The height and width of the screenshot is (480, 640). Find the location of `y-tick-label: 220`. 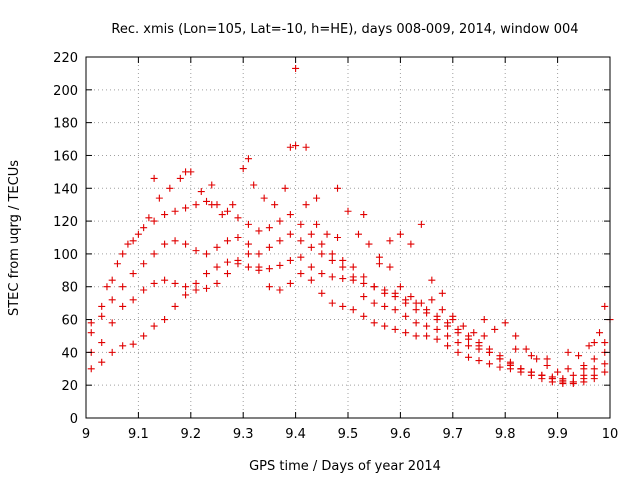

y-tick-label: 220 is located at coordinates (65, 58).